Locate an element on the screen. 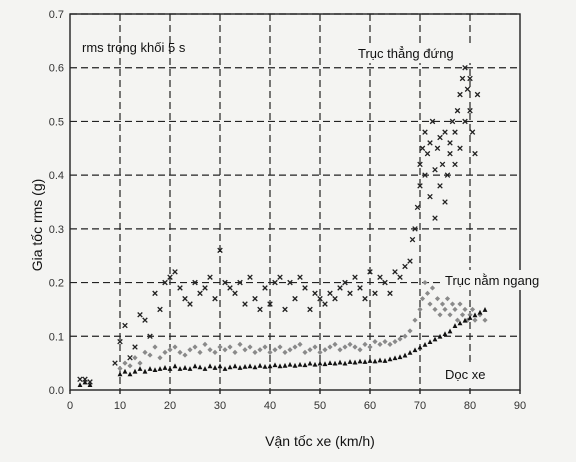 This screenshot has height=462, width=576. y-tick-label: 0.7 is located at coordinates (56, 15).